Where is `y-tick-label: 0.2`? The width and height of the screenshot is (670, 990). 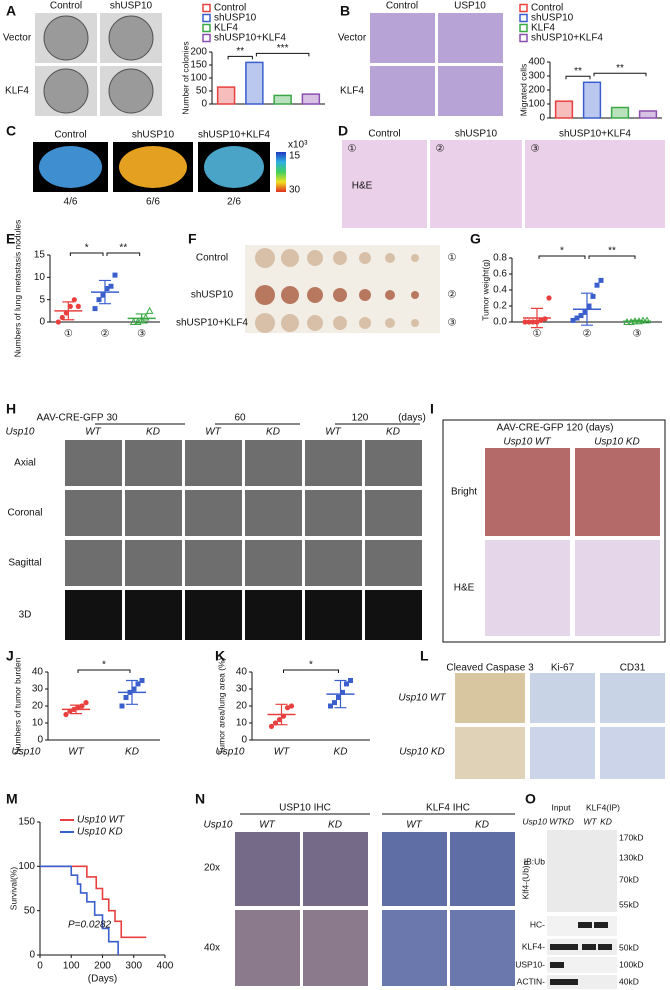
y-tick-label: 0.2 is located at coordinates (500, 306).